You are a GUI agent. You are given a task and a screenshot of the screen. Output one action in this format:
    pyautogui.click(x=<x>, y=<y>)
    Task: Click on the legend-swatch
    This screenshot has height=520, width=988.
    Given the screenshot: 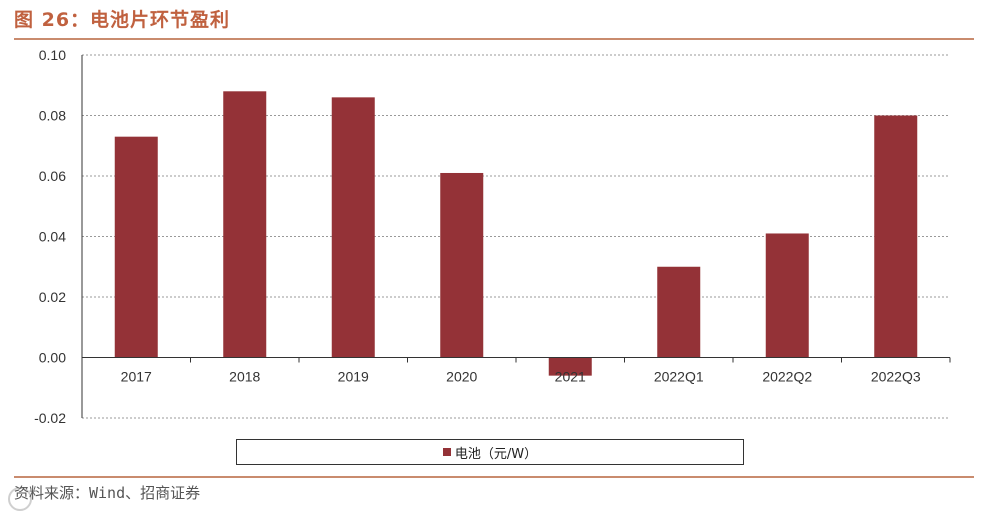 What is the action you would take?
    pyautogui.click(x=446, y=452)
    